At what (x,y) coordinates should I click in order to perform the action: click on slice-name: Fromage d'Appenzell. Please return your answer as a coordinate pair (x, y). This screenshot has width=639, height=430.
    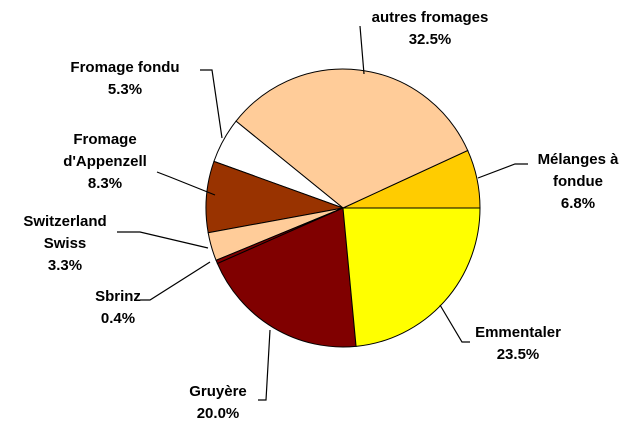
    Looking at the image, I should click on (105, 150).